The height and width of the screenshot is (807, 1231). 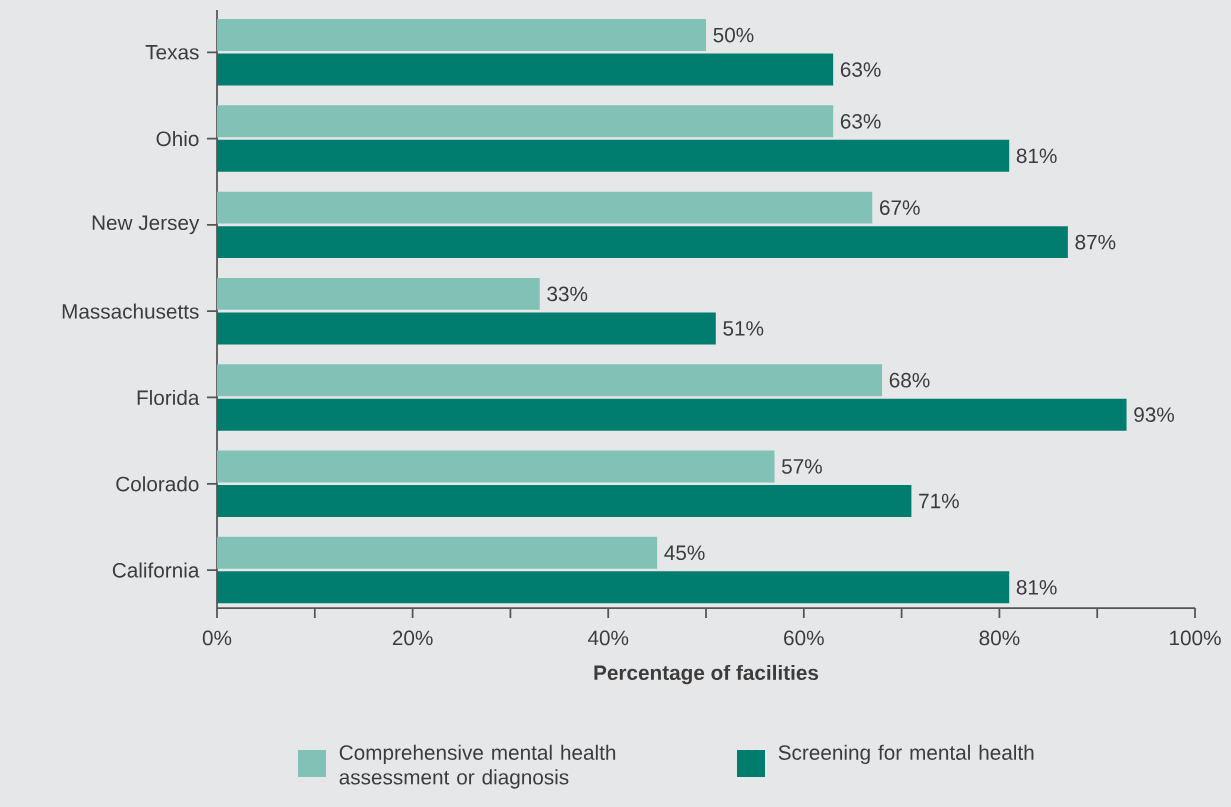 What do you see at coordinates (802, 466) in the screenshot?
I see `data-label: 57%` at bounding box center [802, 466].